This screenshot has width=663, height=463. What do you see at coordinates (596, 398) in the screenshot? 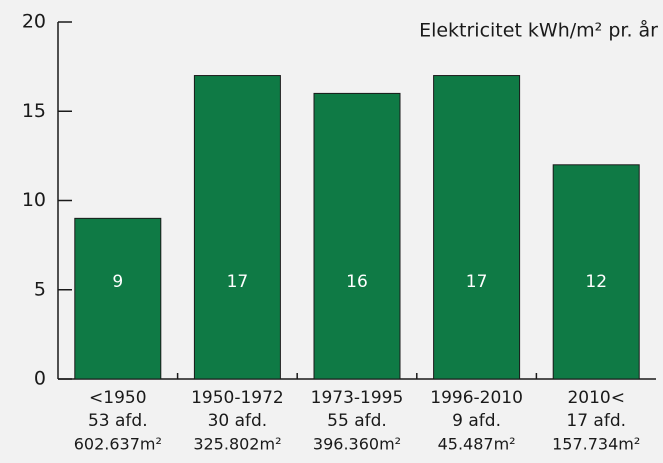
I see `x-tick-label: 2010<` at bounding box center [596, 398].